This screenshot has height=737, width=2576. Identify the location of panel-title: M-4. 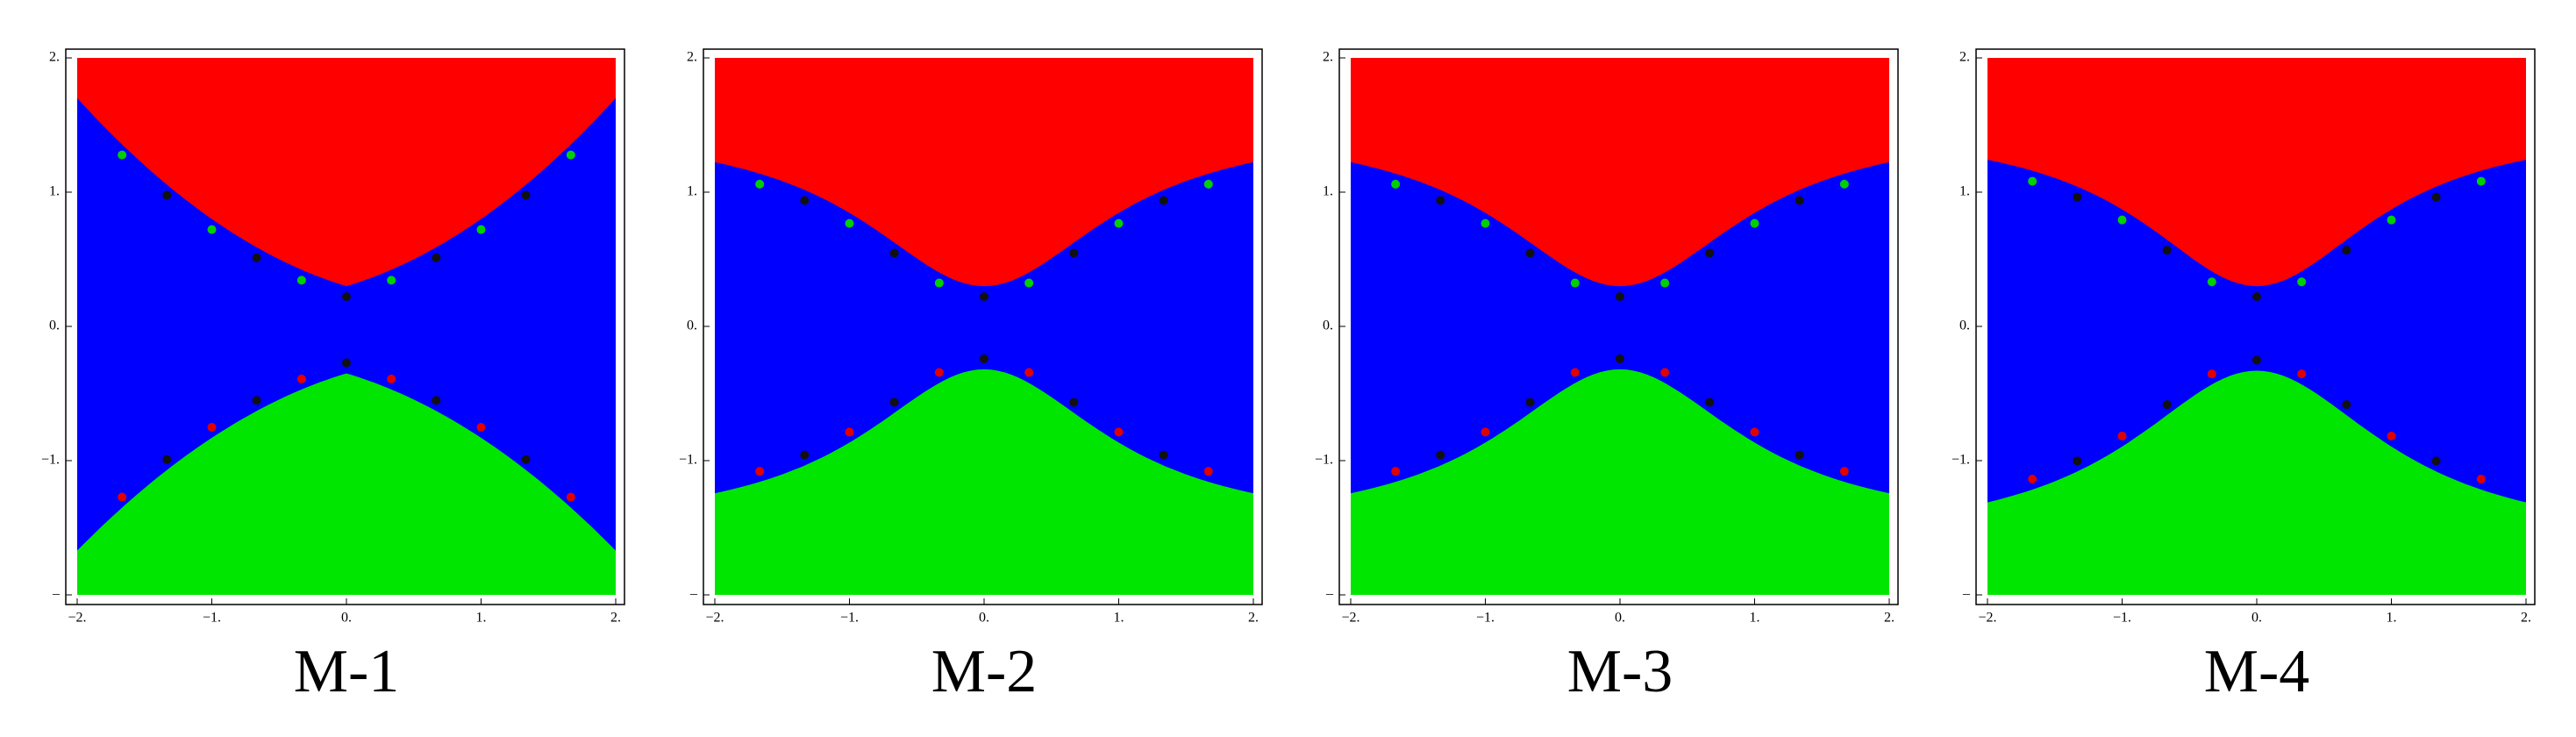
(2257, 671).